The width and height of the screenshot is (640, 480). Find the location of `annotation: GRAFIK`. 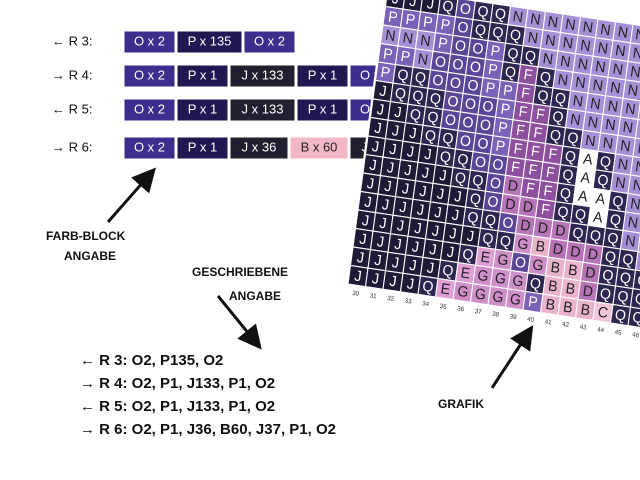

annotation: GRAFIK is located at coordinates (461, 404).